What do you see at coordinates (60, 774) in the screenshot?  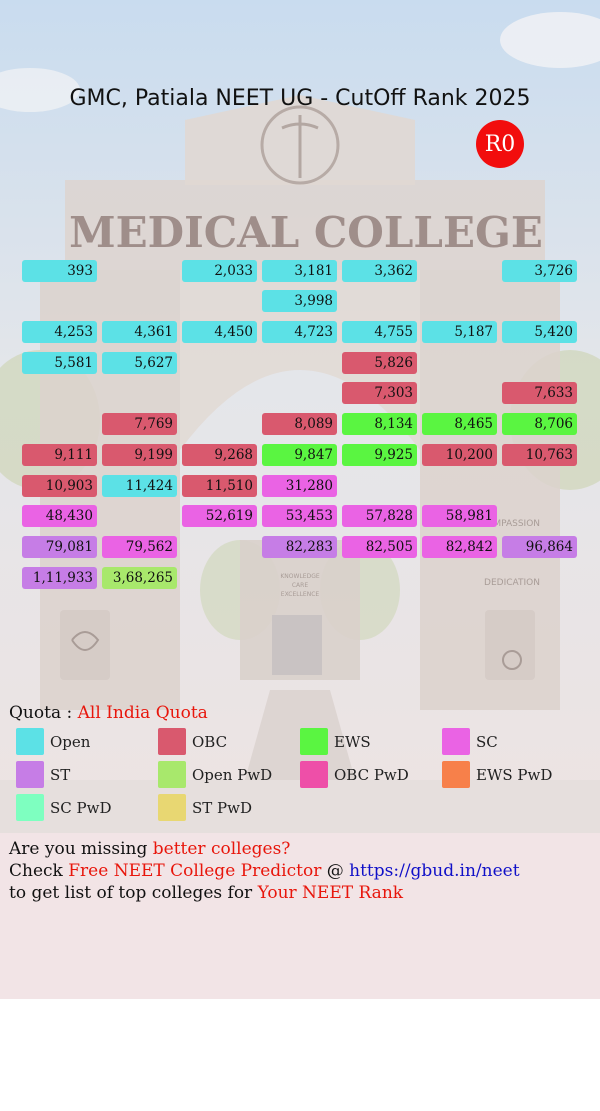 I see `legend-label: ST` at bounding box center [60, 774].